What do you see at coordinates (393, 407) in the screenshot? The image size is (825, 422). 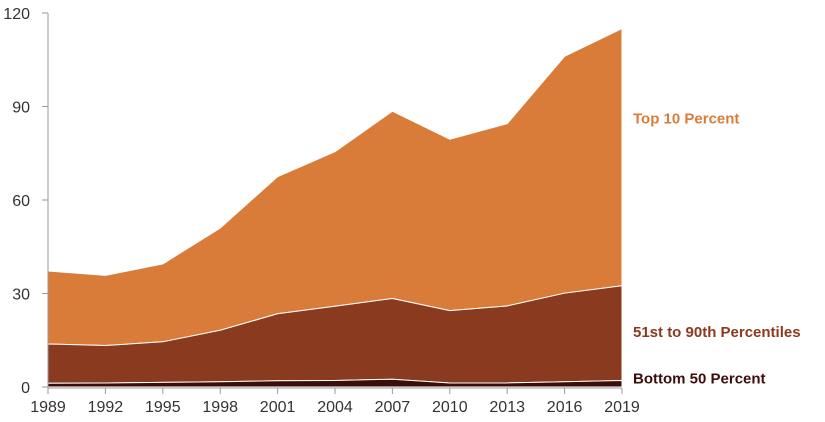 I see `x-tick-label: 2007` at bounding box center [393, 407].